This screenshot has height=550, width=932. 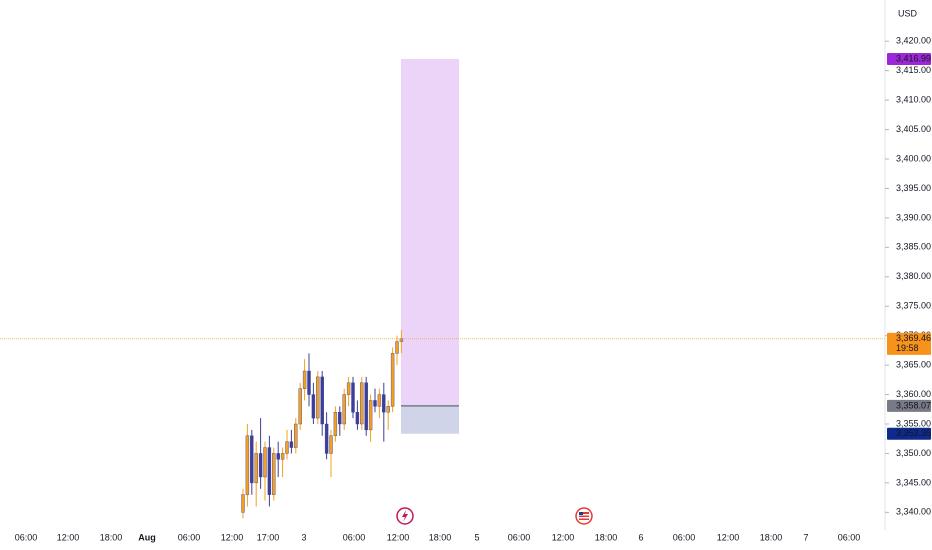 I want to click on y-tick-label: 3,350.00, so click(x=913, y=453).